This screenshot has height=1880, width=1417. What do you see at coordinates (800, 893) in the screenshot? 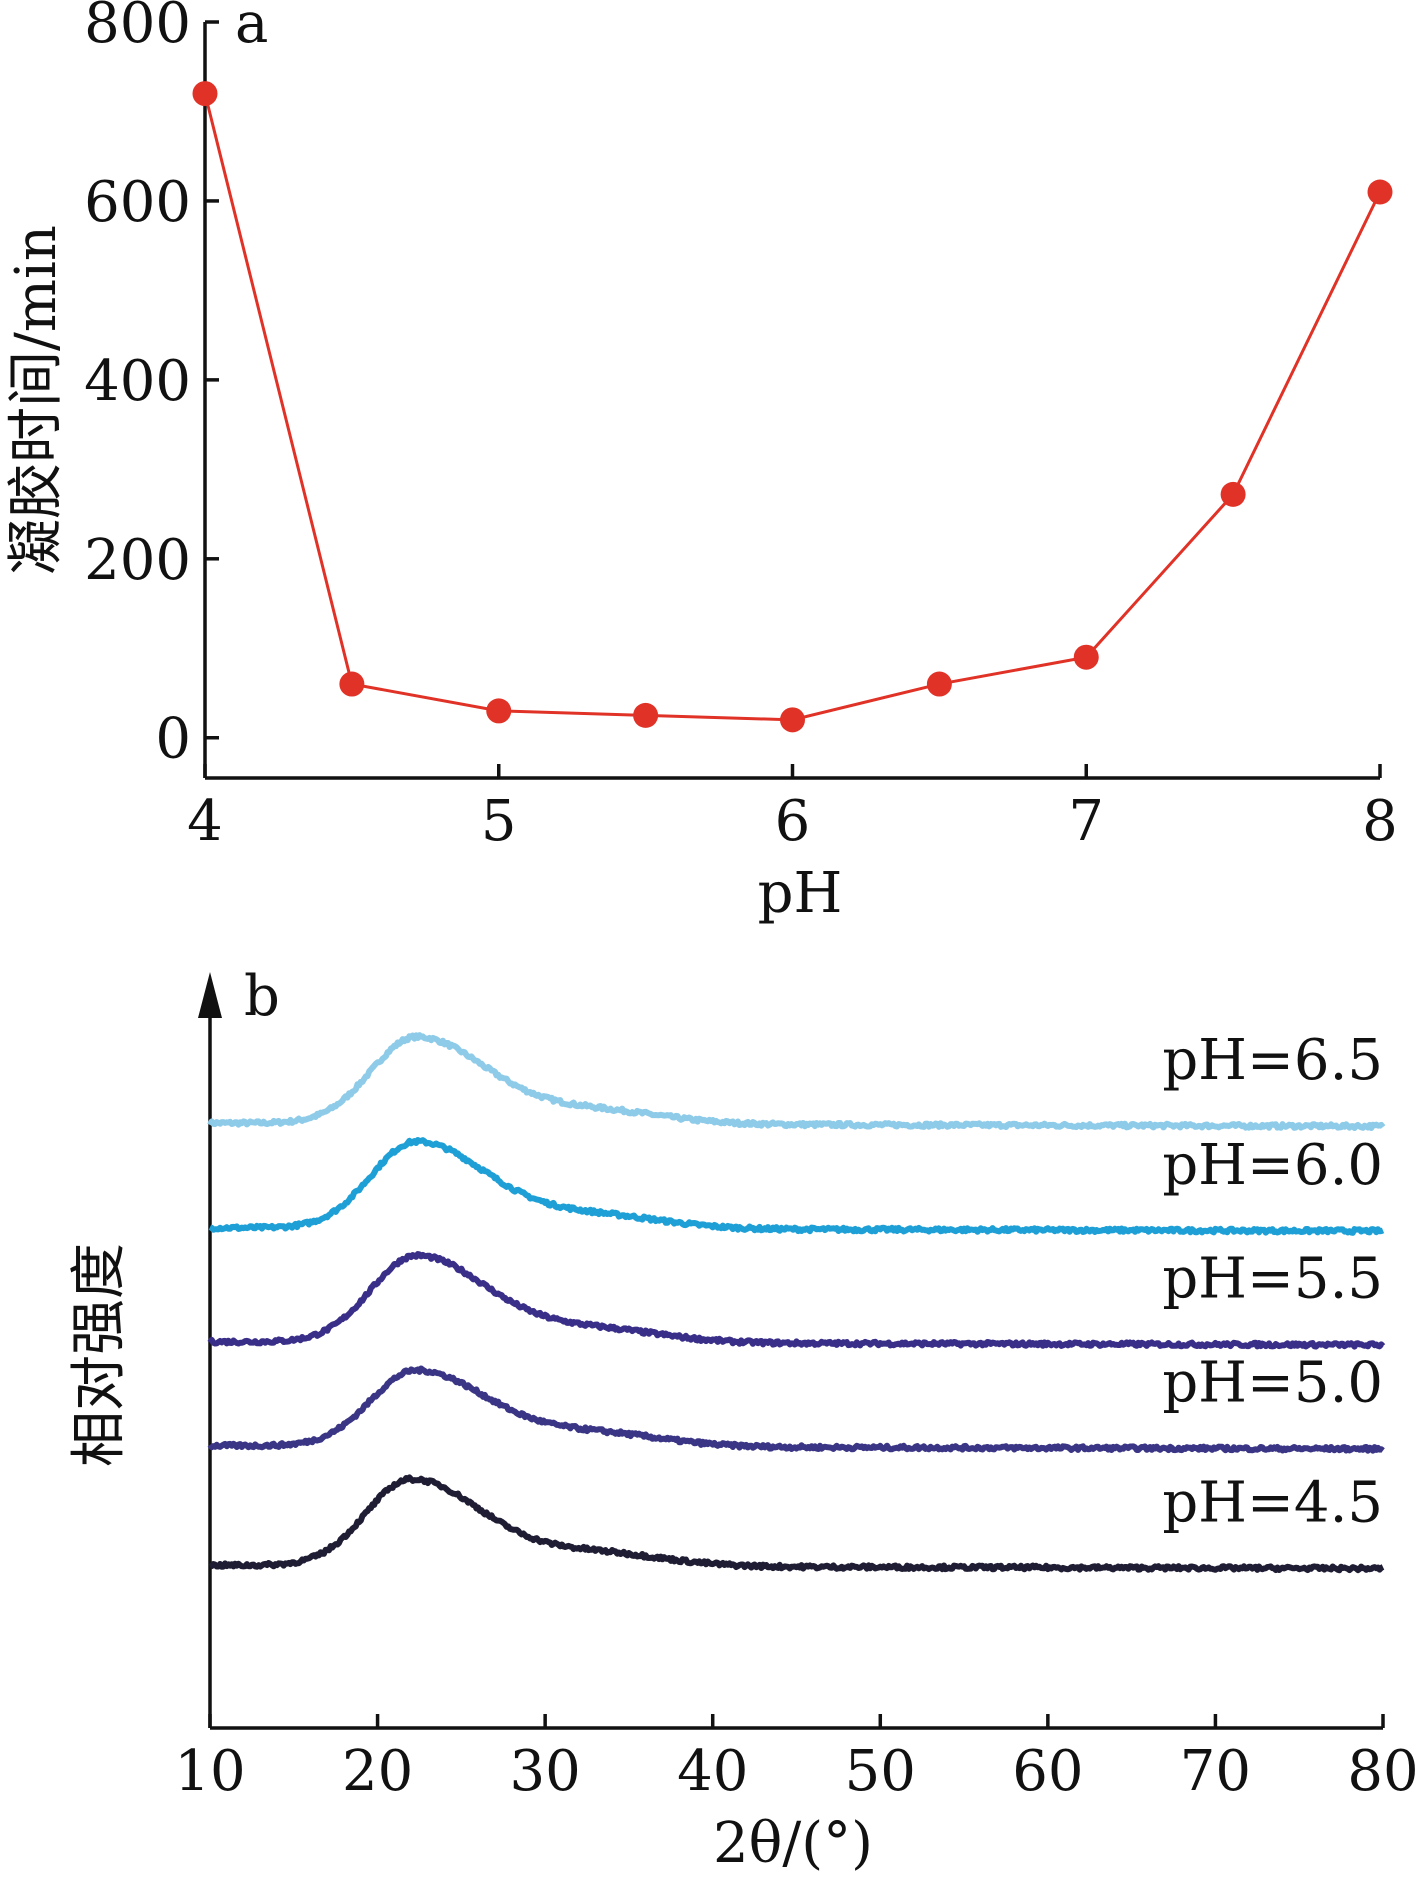
I see `panel-a-x-axis-title: pH` at bounding box center [800, 893].